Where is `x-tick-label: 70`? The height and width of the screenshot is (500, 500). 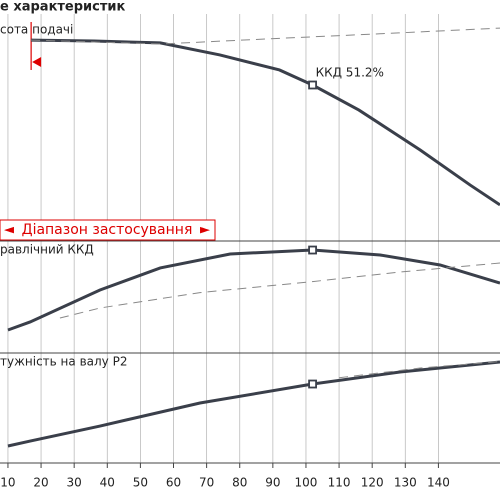 x-tick-label: 70 is located at coordinates (206, 483).